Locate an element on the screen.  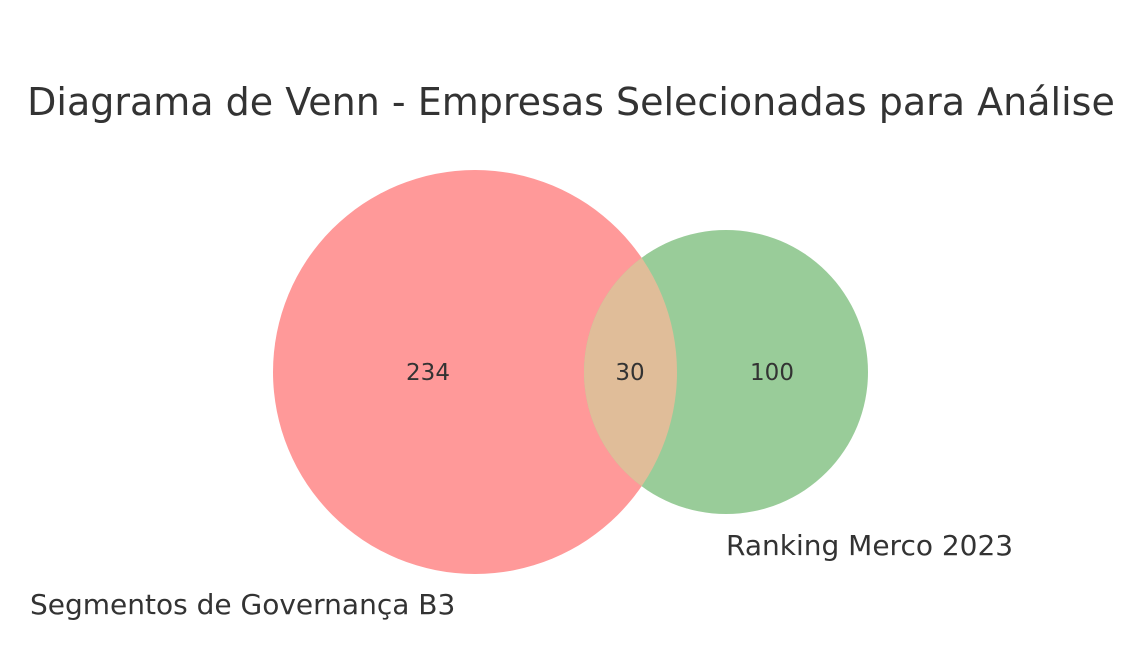
count-only-governanca: 234 is located at coordinates (428, 373).